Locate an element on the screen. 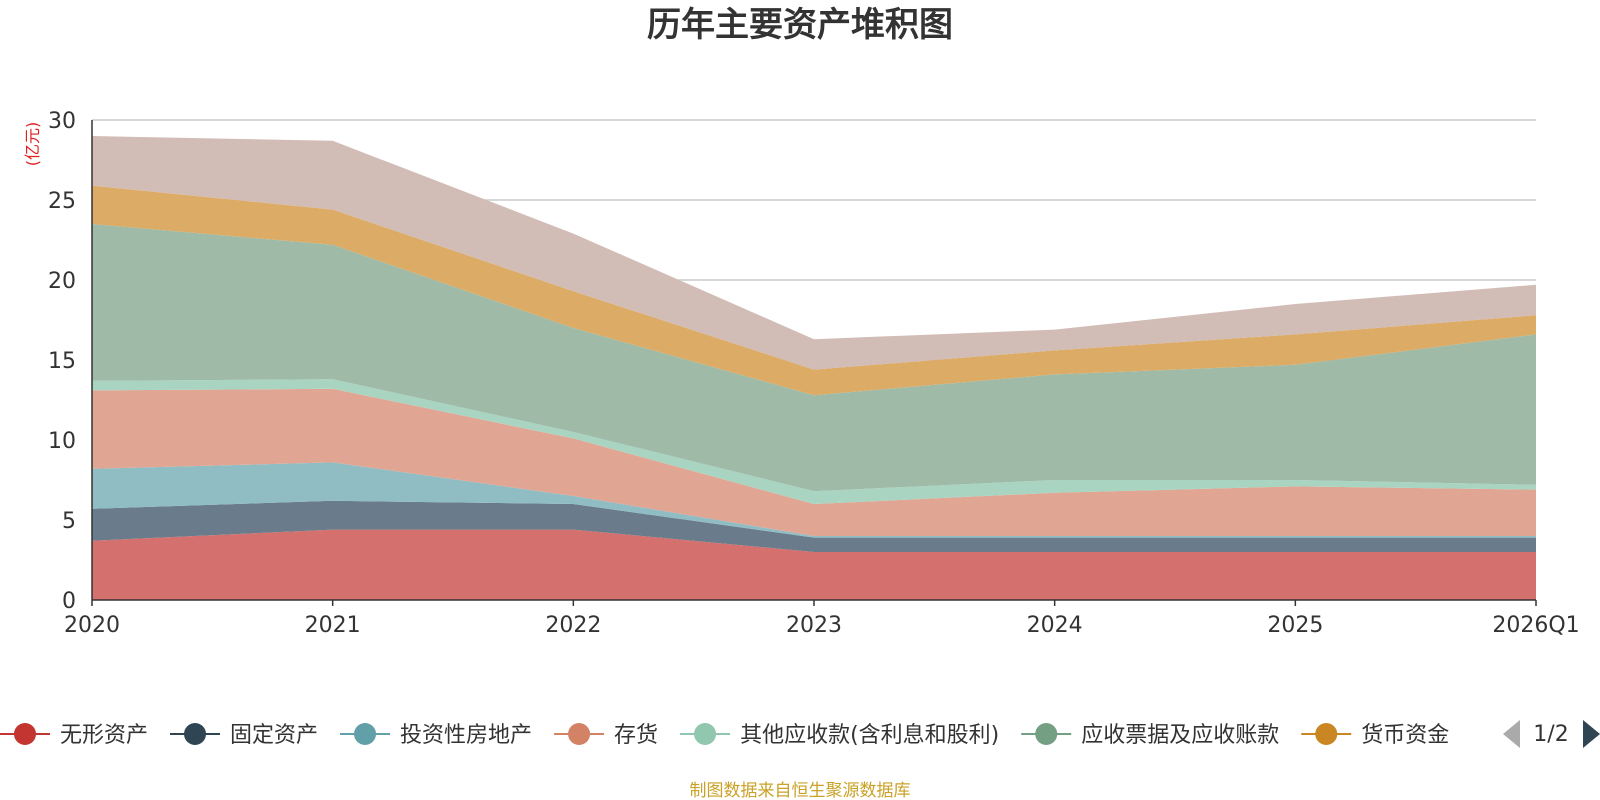  legend-label: 其他应收款(含利息和股利) is located at coordinates (869, 735).